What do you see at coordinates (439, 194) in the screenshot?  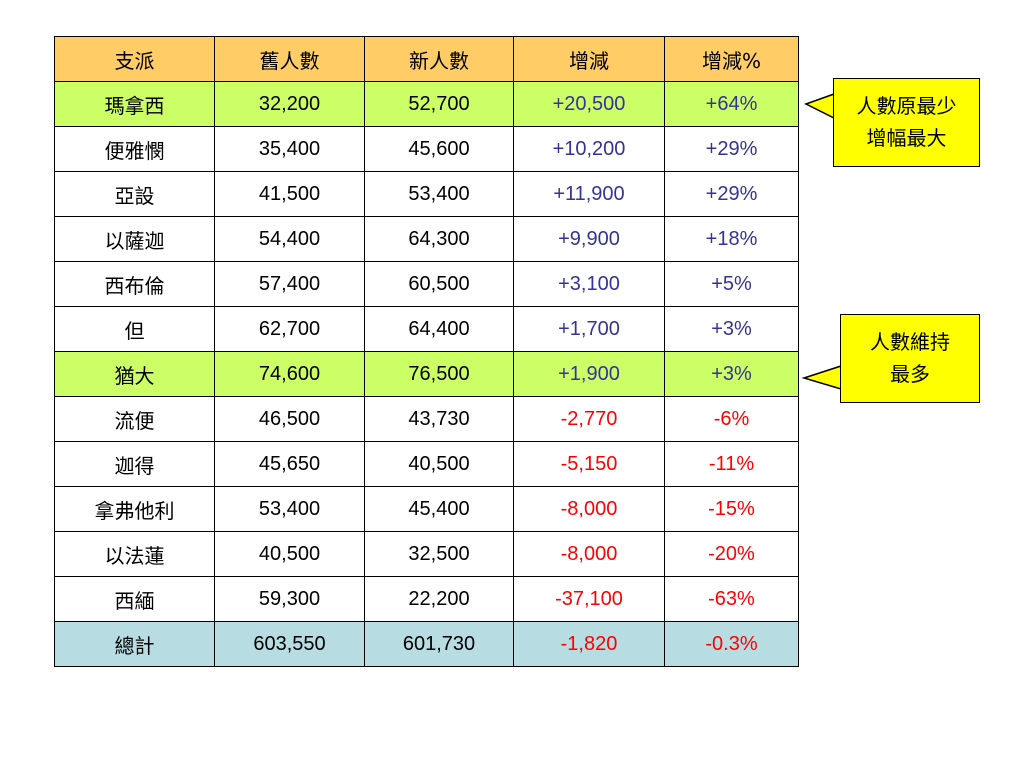 I see `cell-new-count: 53,400` at bounding box center [439, 194].